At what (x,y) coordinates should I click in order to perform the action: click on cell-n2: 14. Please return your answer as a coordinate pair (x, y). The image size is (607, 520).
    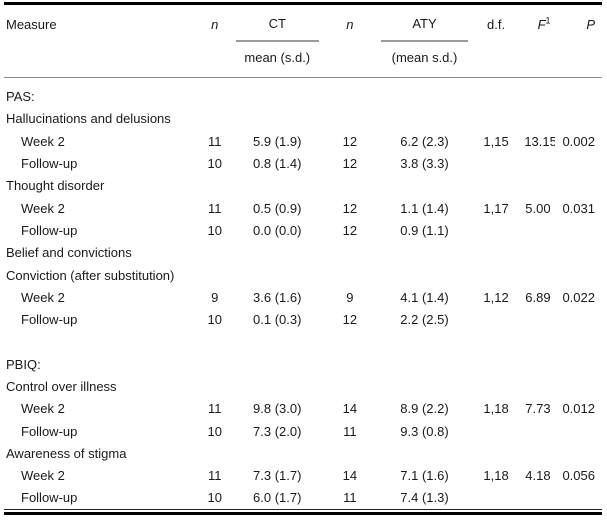
    Looking at the image, I should click on (350, 476).